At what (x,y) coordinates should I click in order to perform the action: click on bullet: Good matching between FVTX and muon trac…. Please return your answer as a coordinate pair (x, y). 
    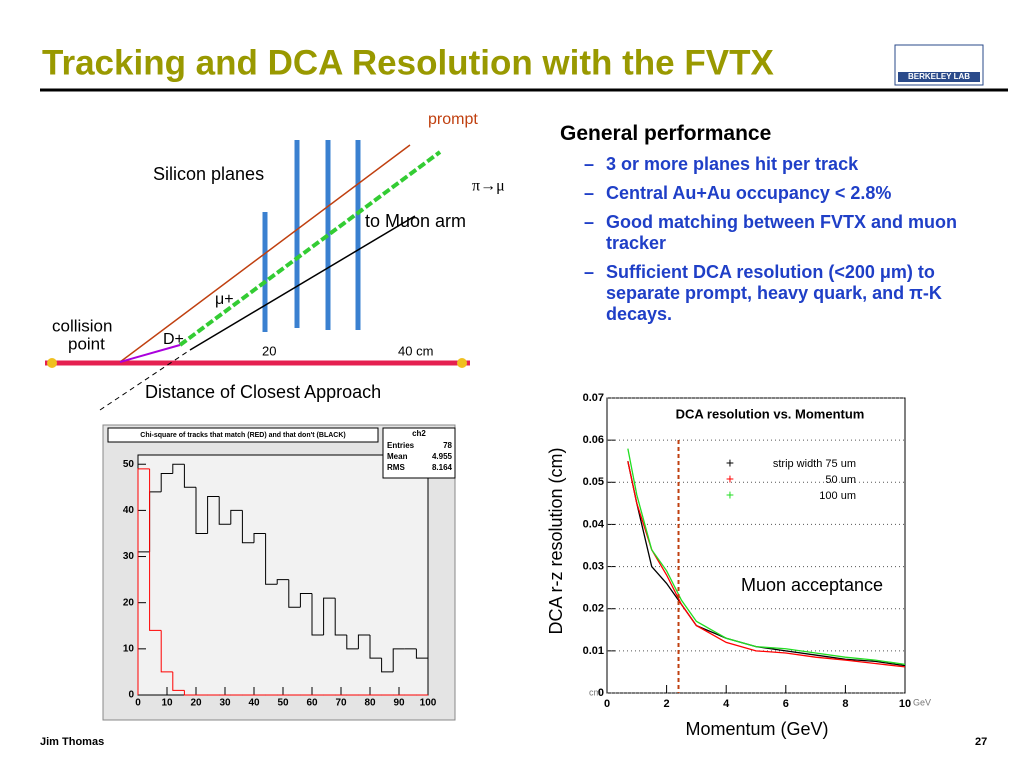
    Looking at the image, I should click on (797, 233).